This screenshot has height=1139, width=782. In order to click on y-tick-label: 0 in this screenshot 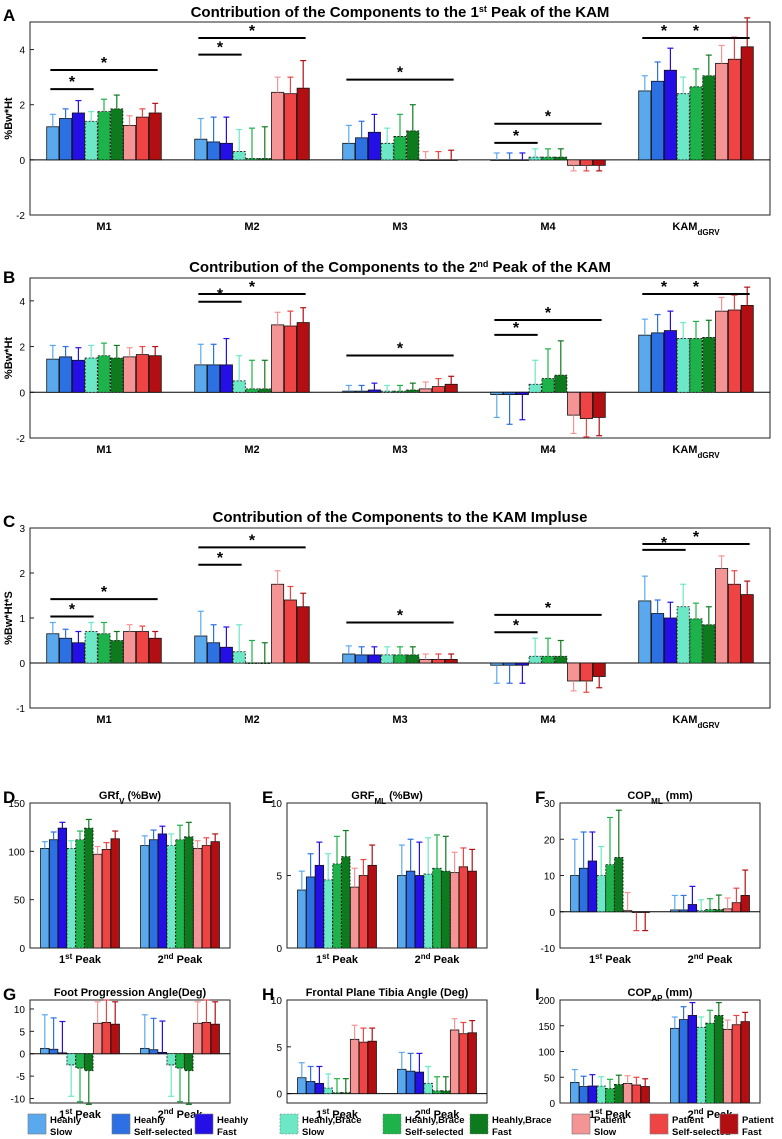, I will do `click(22, 949)`.